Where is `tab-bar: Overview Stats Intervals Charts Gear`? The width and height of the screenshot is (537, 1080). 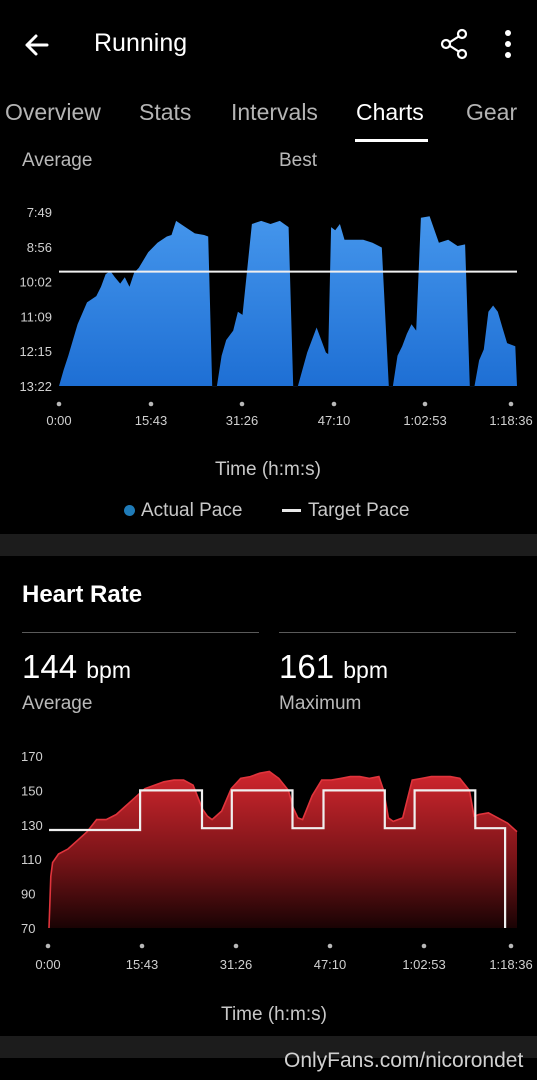 tab-bar: Overview Stats Intervals Charts Gear is located at coordinates (268, 116).